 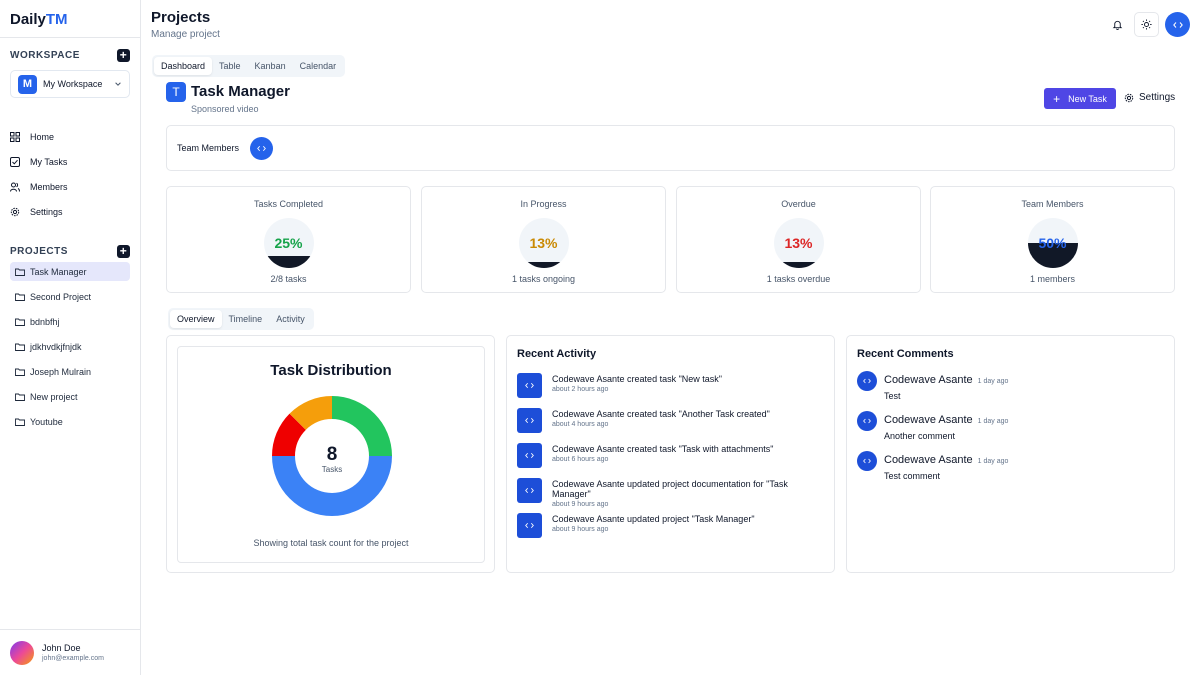 I want to click on sidebar-project-item: jdkhvdkjfnjdk, so click(x=70, y=346).